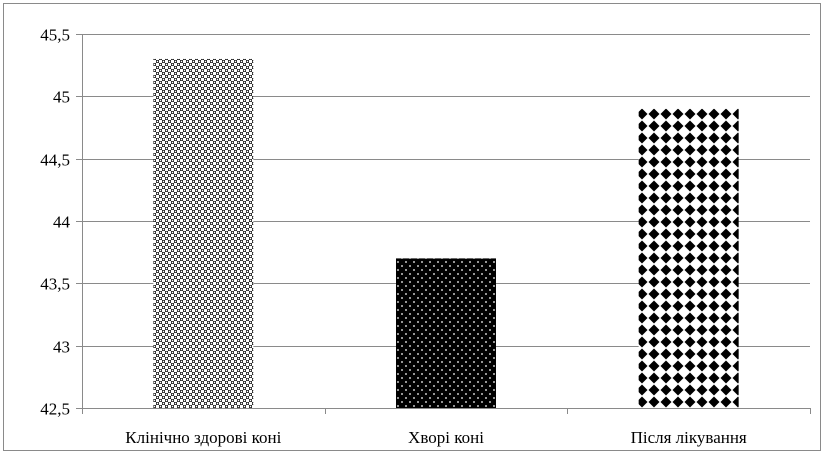 The width and height of the screenshot is (826, 456). What do you see at coordinates (61, 97) in the screenshot?
I see `y-tick-label: 45` at bounding box center [61, 97].